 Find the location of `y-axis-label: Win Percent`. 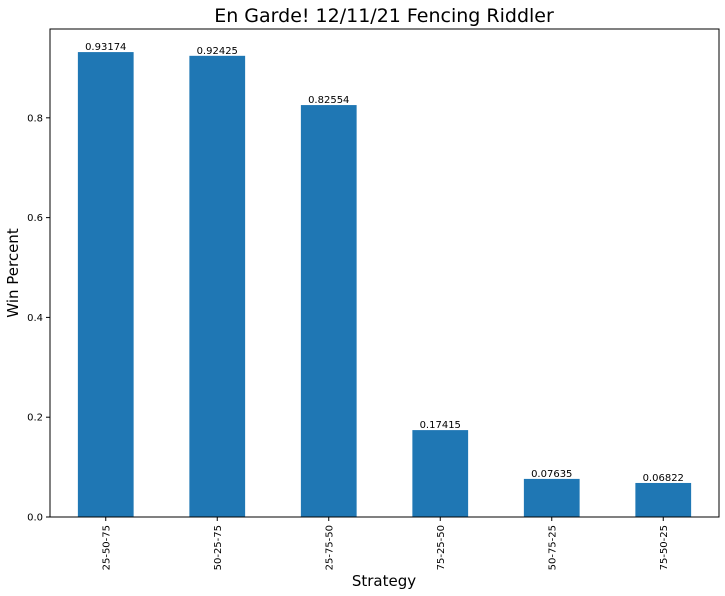

y-axis-label: Win Percent is located at coordinates (13, 273).